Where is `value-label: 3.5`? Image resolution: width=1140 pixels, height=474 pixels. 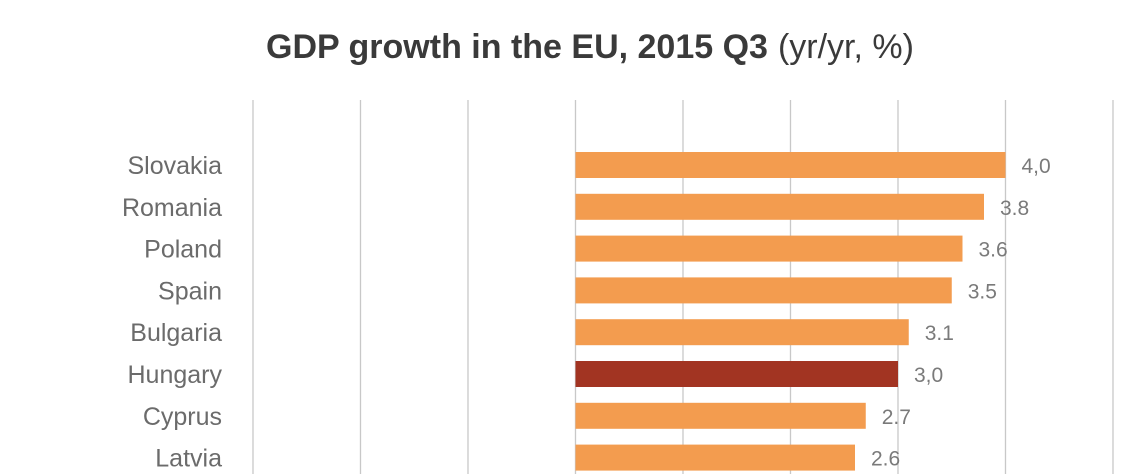
value-label: 3.5 is located at coordinates (982, 291).